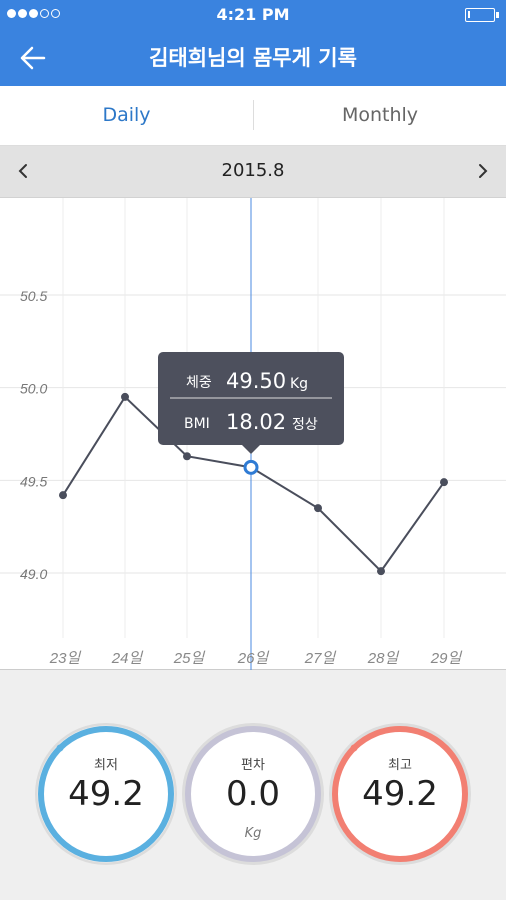 Image resolution: width=506 pixels, height=900 pixels. I want to click on current-month: 2015.8, so click(253, 170).